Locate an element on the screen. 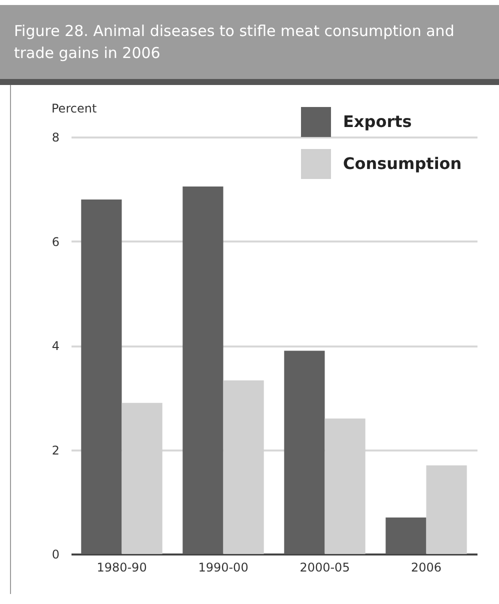 Image resolution: width=499 pixels, height=604 pixels. x-tick-label: 1990-00 is located at coordinates (223, 567).